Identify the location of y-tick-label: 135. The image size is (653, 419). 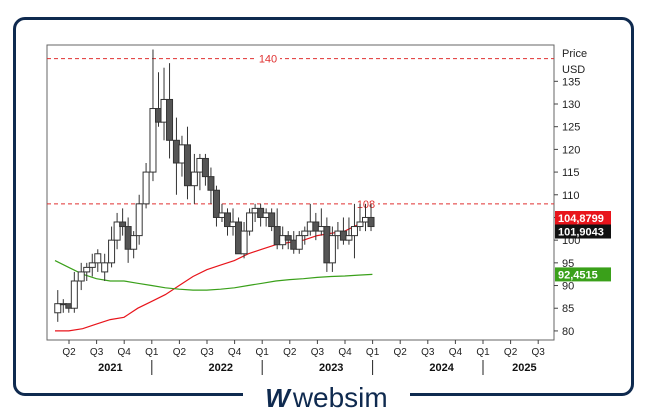
(571, 82).